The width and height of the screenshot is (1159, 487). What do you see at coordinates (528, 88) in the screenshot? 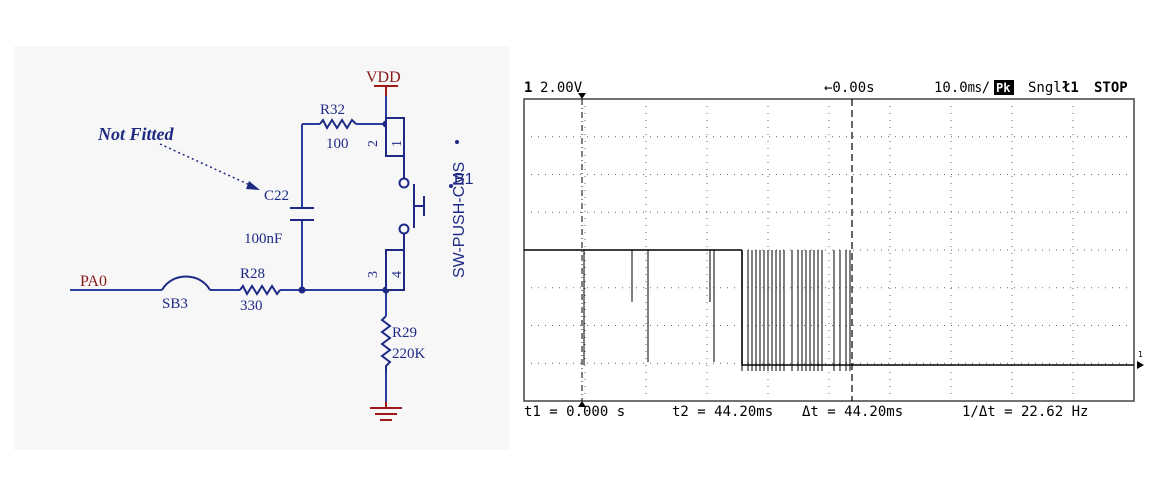
I see `scope-channel: 1` at bounding box center [528, 88].